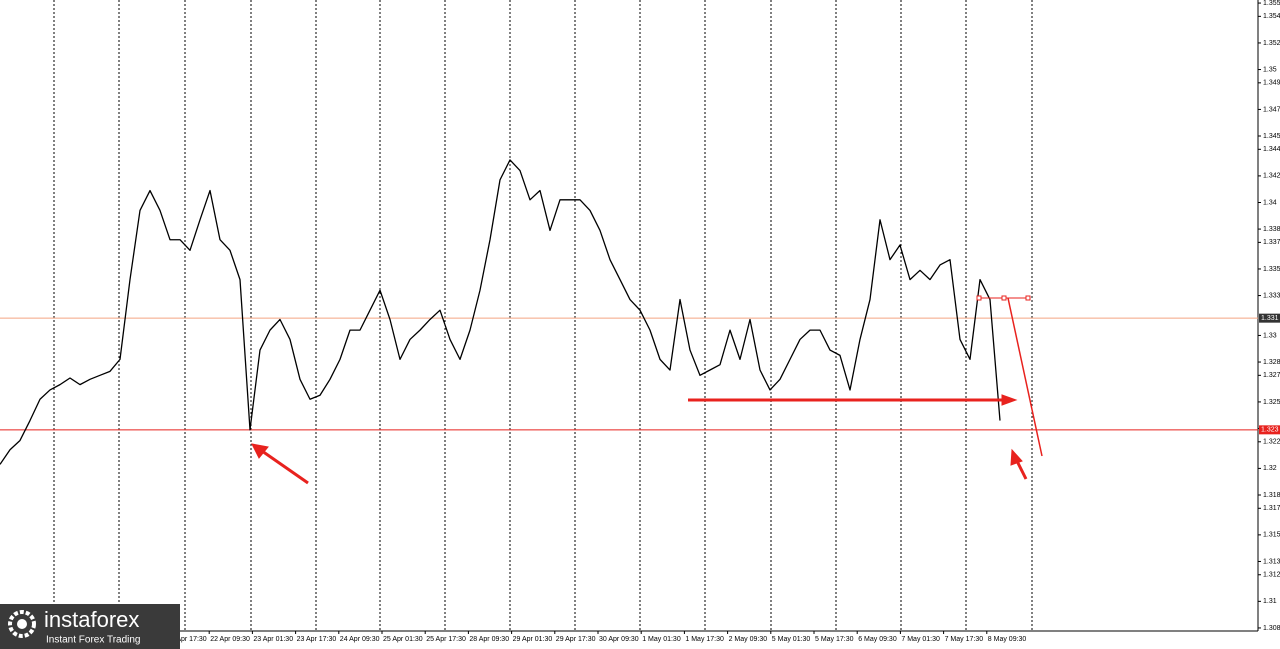 The width and height of the screenshot is (1280, 649). I want to click on y-tick-label: 1.315, so click(1271, 535).